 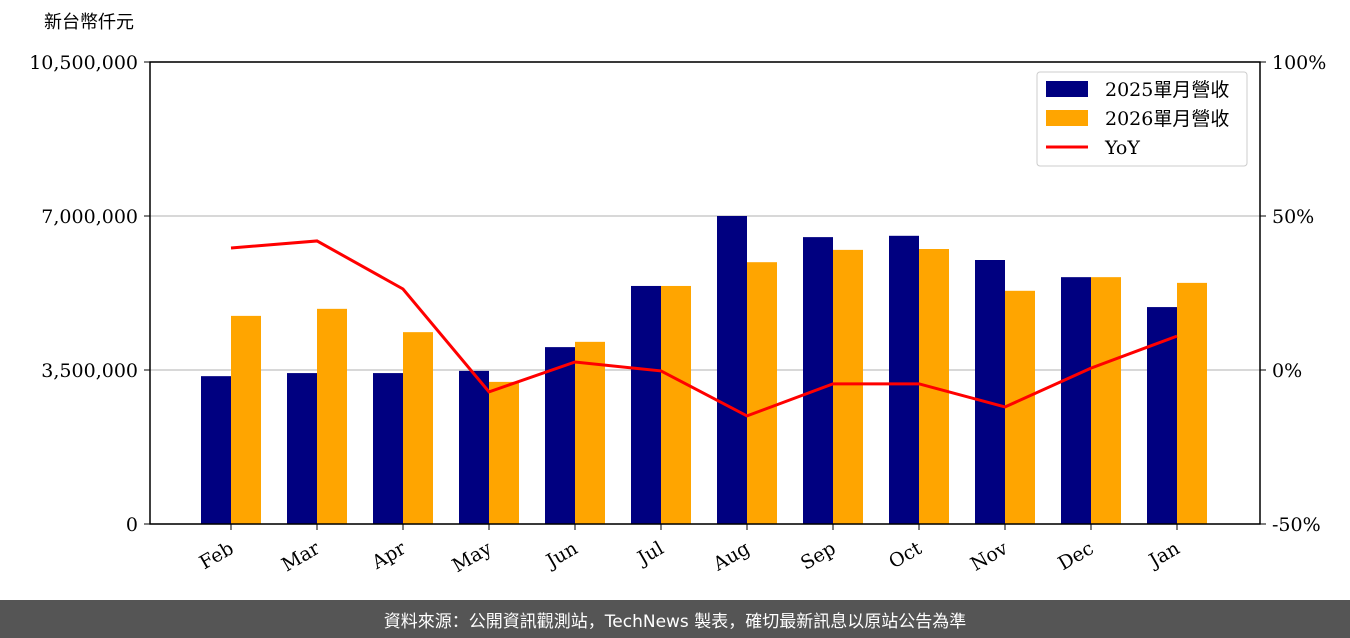 What do you see at coordinates (301, 556) in the screenshot?
I see `x-tick-label: Mar` at bounding box center [301, 556].